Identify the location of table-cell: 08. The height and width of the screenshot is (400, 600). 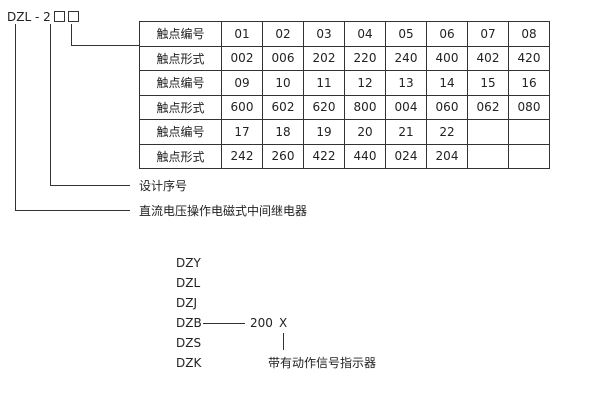
(529, 34).